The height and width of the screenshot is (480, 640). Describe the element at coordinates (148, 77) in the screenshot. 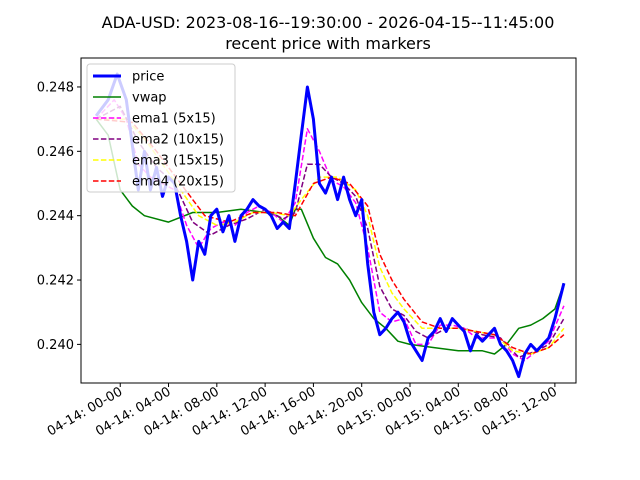

I see `legend-label: price` at that location.